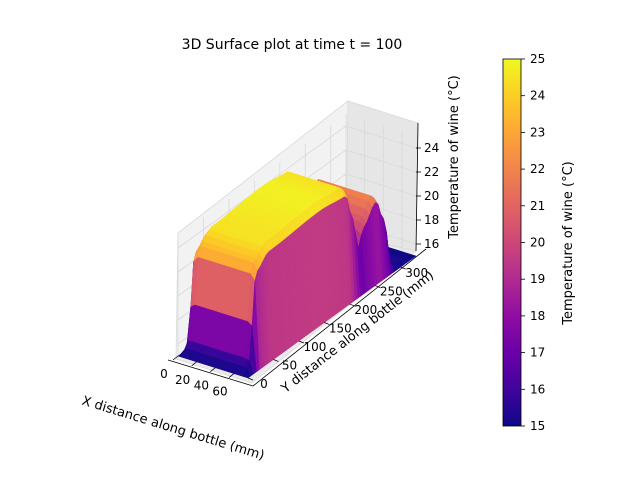  I want to click on chart-title: 3D Surface plot at time t = 100, so click(292, 45).